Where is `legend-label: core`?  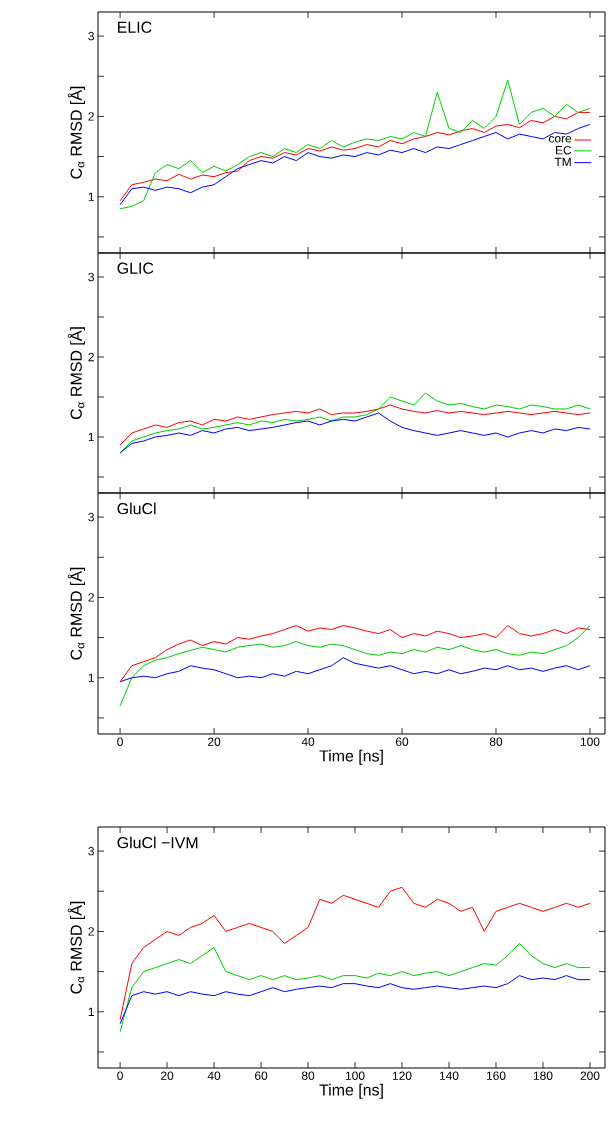 legend-label: core is located at coordinates (560, 139).